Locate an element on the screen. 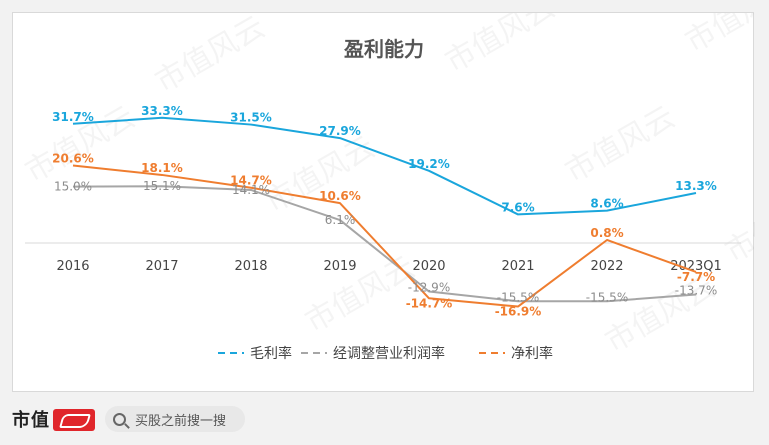 This screenshot has height=445, width=769. data-label: 14.1% is located at coordinates (251, 190).